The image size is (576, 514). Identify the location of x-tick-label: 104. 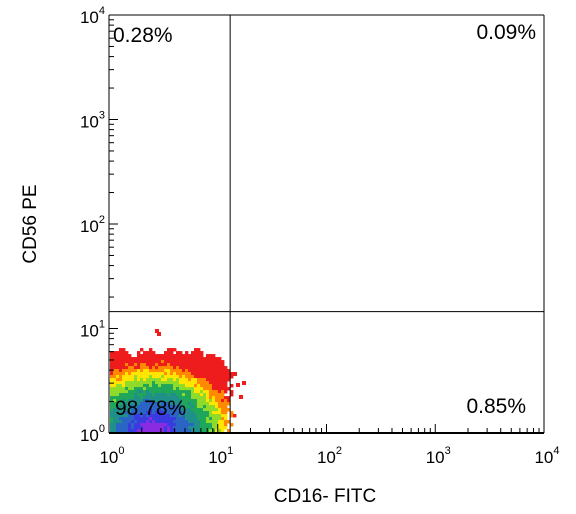
(546, 456).